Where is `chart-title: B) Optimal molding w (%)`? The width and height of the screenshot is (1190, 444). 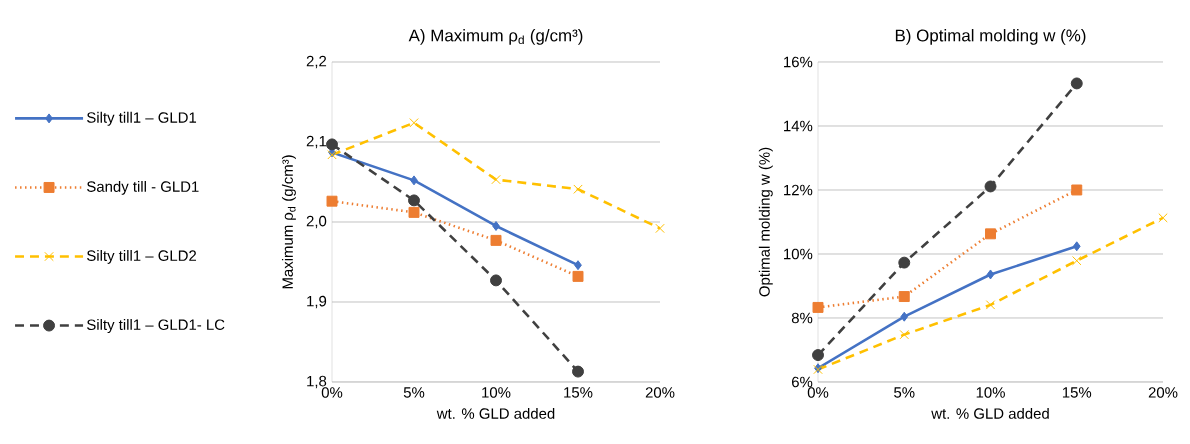 chart-title: B) Optimal molding w (%) is located at coordinates (990, 37).